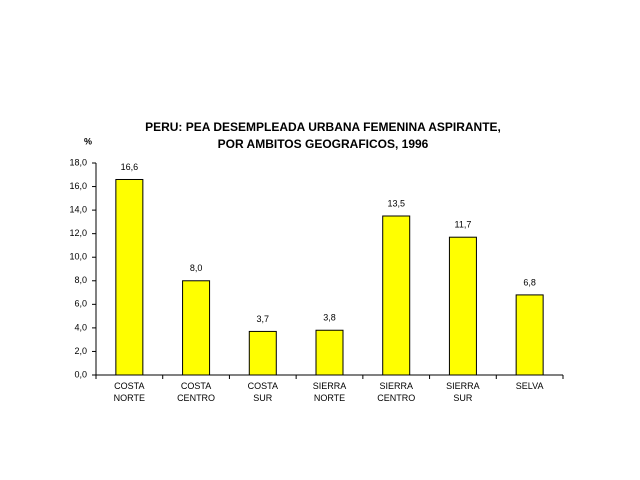  Describe the element at coordinates (462, 225) in the screenshot. I see `data-label: 11,7` at that location.